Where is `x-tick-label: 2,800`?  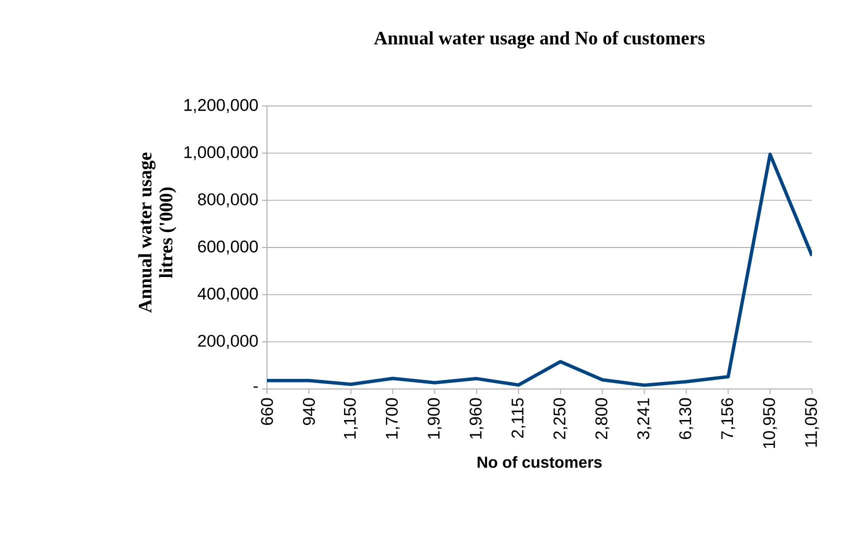
x-tick-label: 2,800 is located at coordinates (602, 419).